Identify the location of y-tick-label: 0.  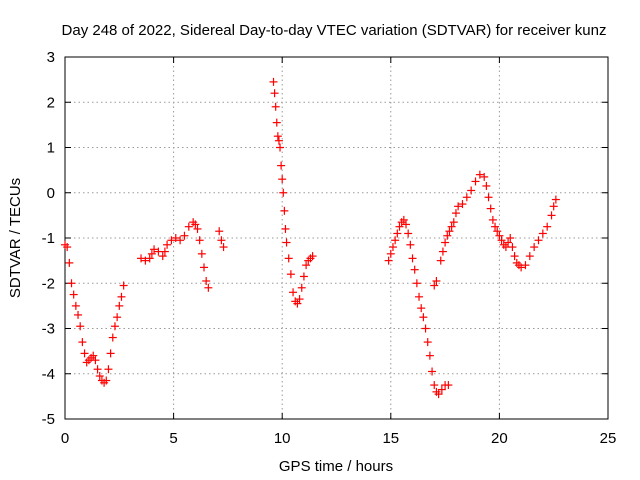
(51, 193).